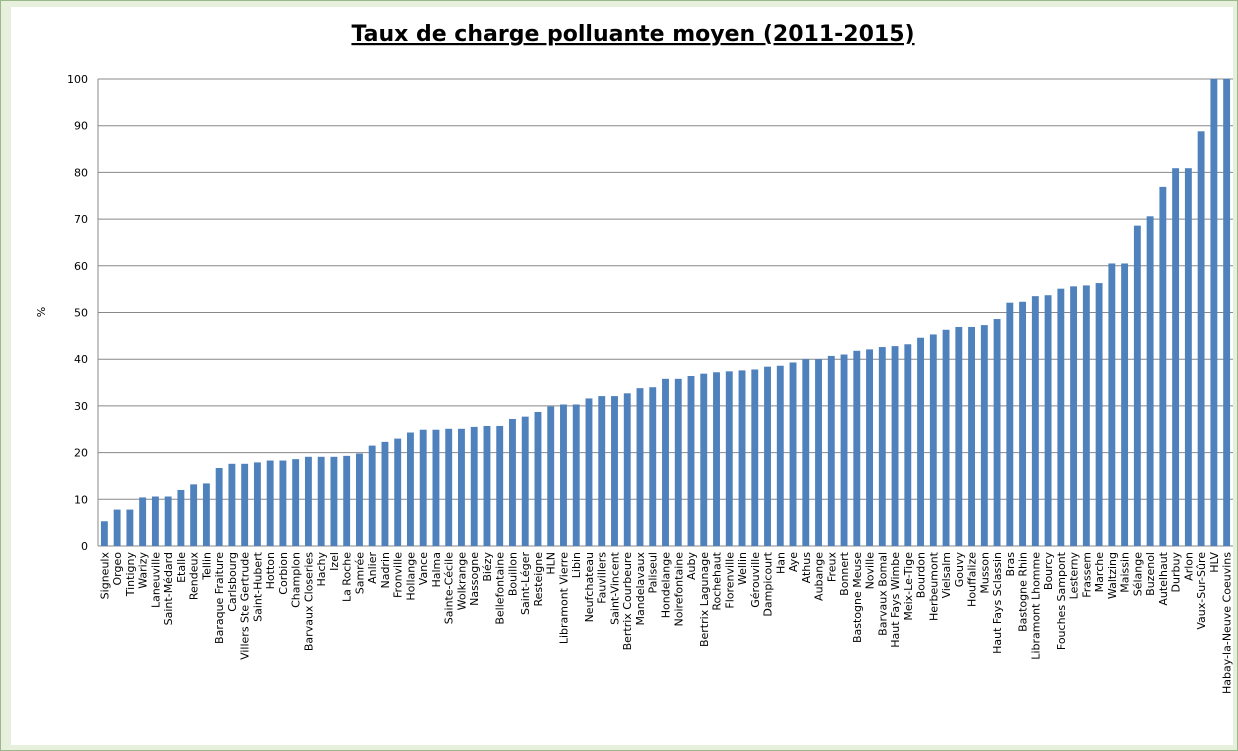 The image size is (1238, 751). I want to click on x-tick-label: Izel, so click(334, 561).